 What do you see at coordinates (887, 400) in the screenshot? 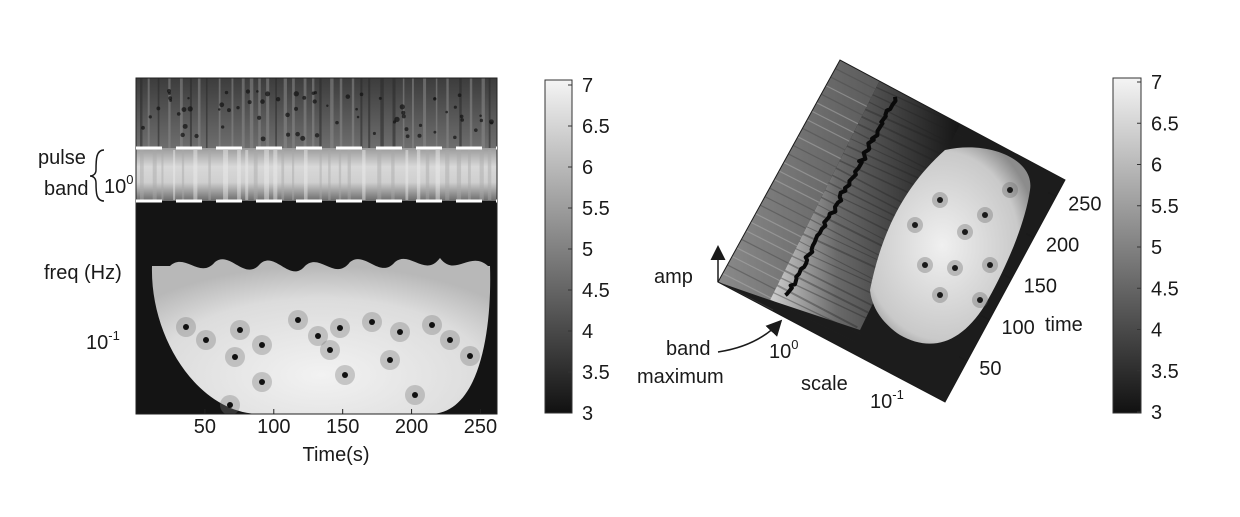
I see `scale-tick-10-minus-1: 10-1` at bounding box center [887, 400].